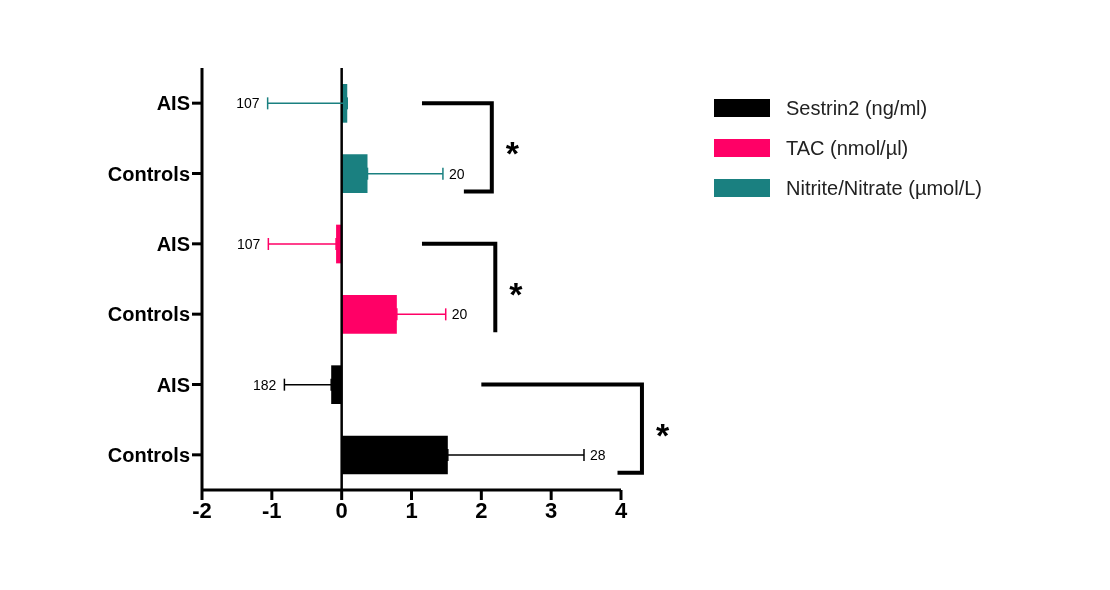 This screenshot has height=590, width=1110. Describe the element at coordinates (272, 510) in the screenshot. I see `x-tick-label: -1` at that location.